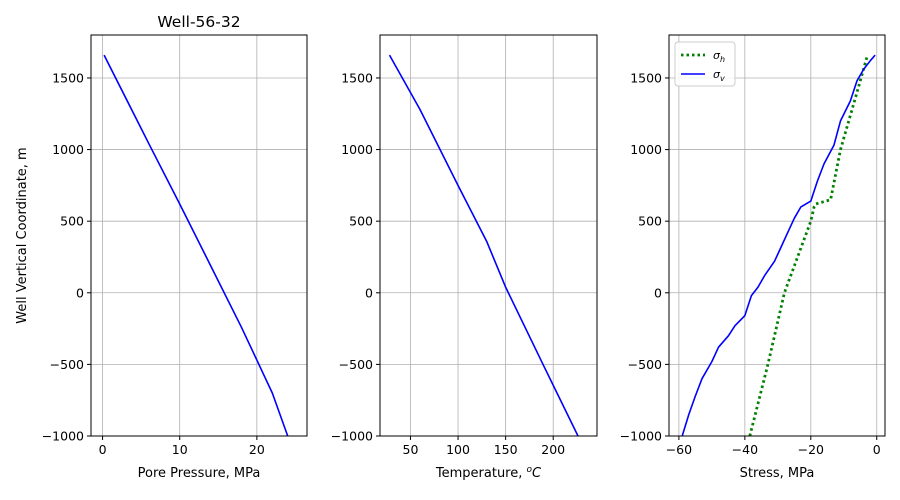  I want to click on x-axis-label: Pore Pressure, MPa, so click(199, 473).